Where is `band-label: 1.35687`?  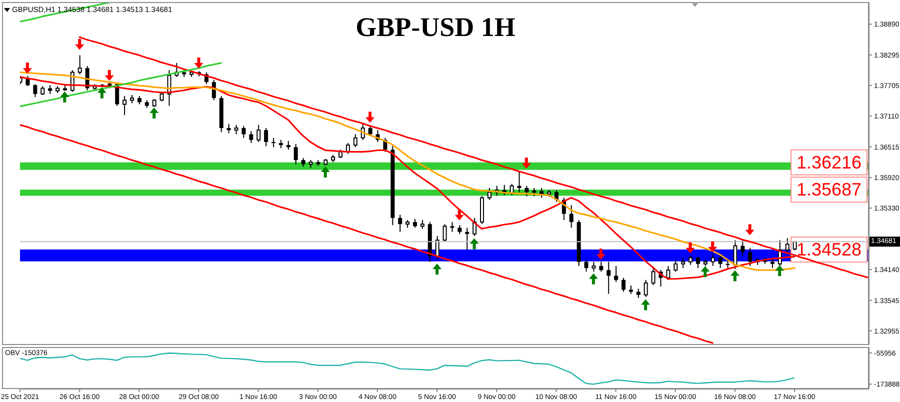 band-label: 1.35687 is located at coordinates (829, 190).